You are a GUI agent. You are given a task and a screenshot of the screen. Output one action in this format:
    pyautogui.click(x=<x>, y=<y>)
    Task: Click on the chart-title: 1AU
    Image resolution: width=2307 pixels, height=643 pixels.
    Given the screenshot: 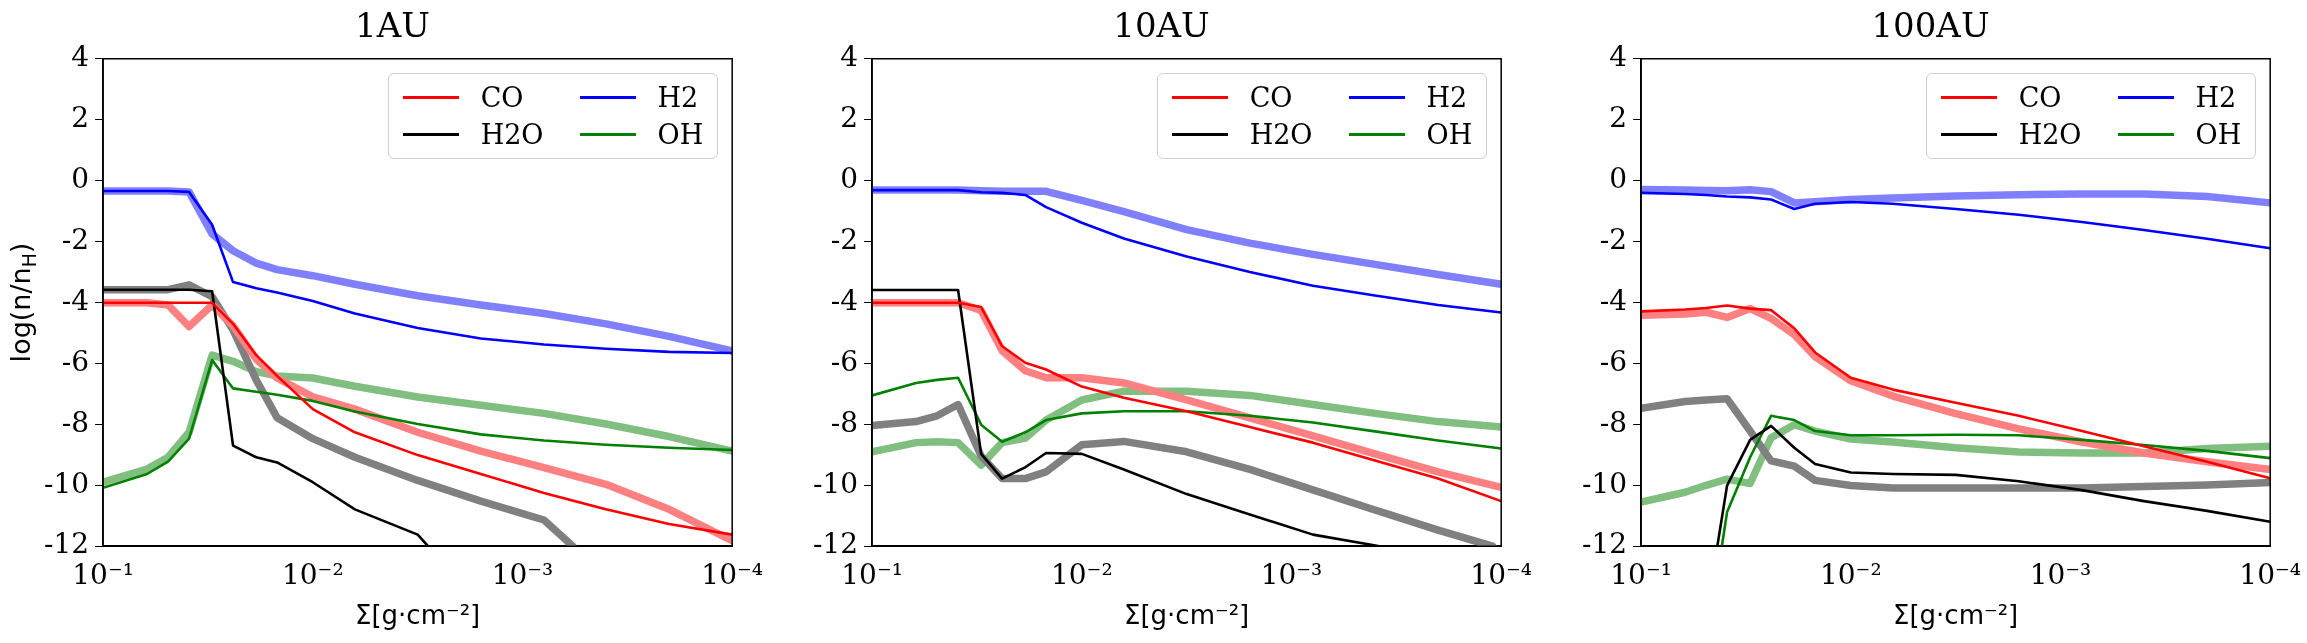 What is the action you would take?
    pyautogui.click(x=392, y=25)
    